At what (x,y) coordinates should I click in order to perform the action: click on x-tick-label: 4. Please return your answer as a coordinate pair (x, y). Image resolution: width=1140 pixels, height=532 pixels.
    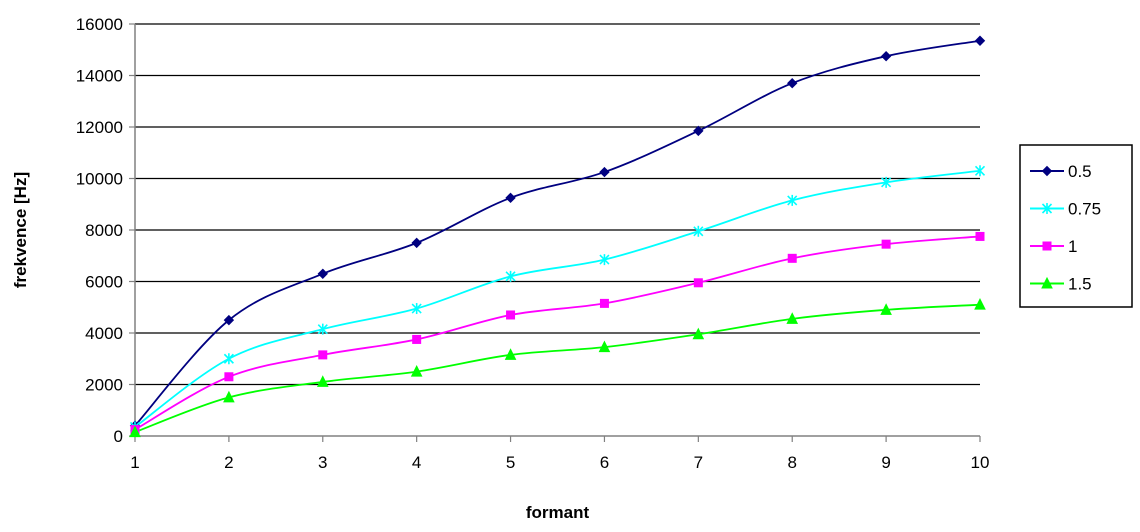
    Looking at the image, I should click on (416, 462).